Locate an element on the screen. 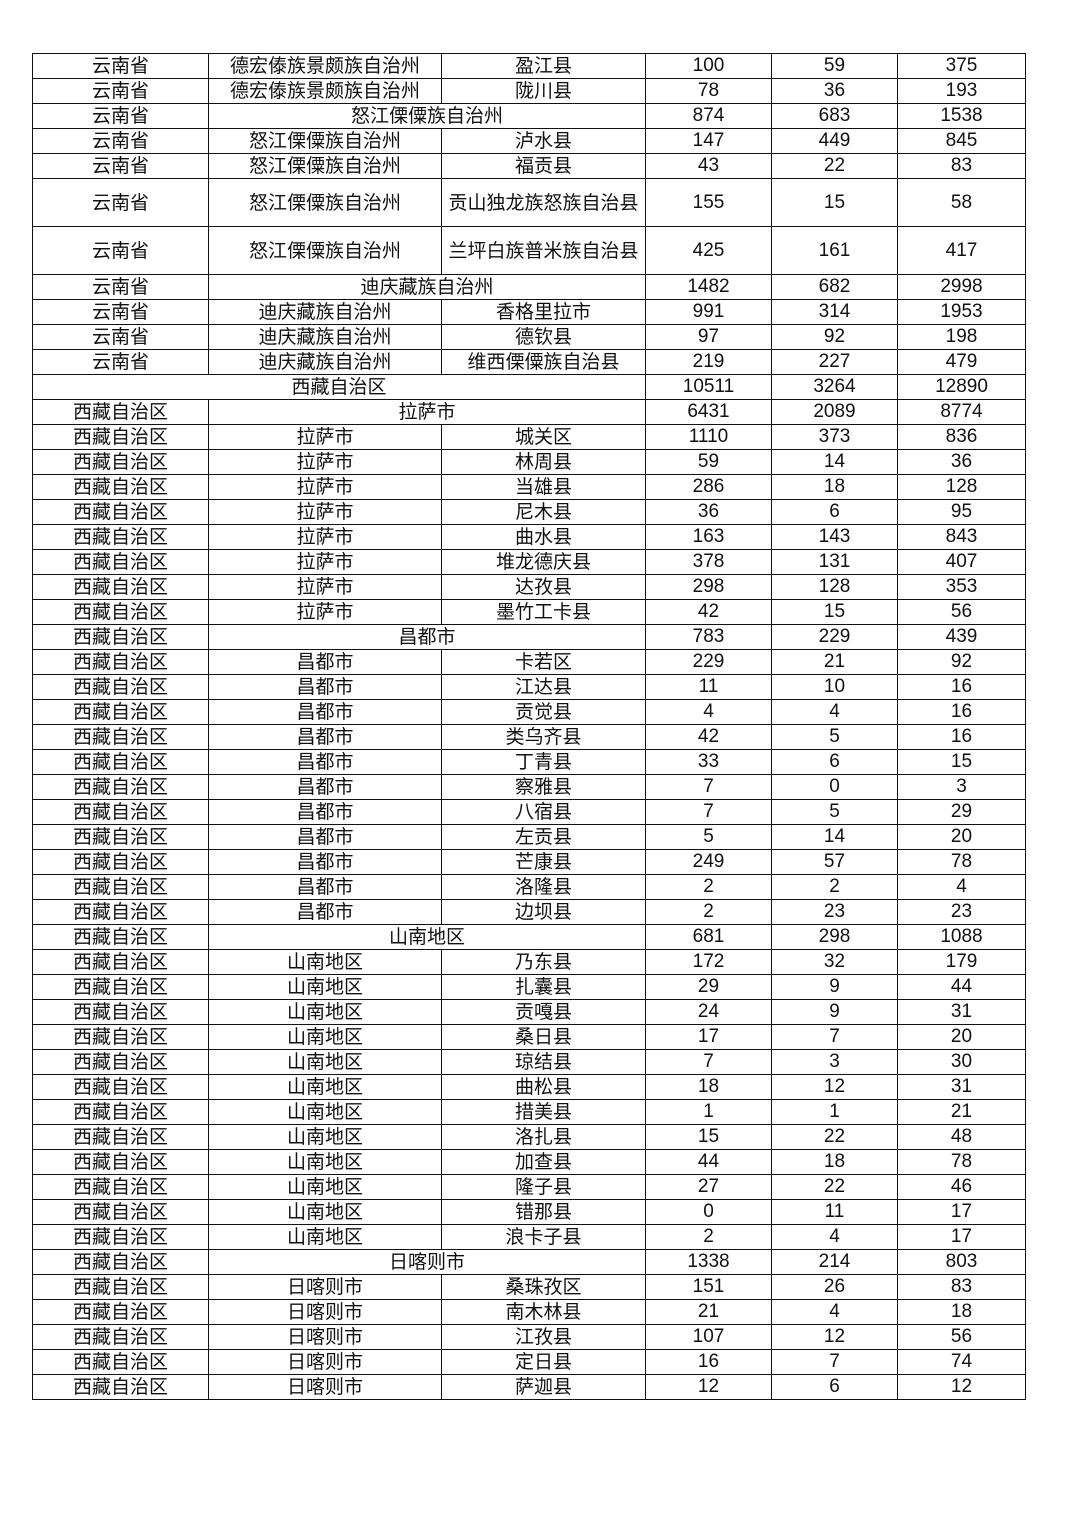  county-cell: 察雅县 is located at coordinates (543, 787).